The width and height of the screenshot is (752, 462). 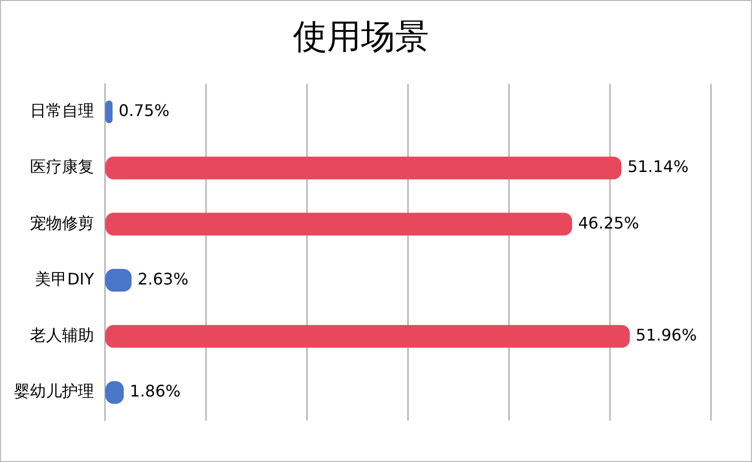 I want to click on y-tick-label: 医疗康复, so click(x=62, y=166).